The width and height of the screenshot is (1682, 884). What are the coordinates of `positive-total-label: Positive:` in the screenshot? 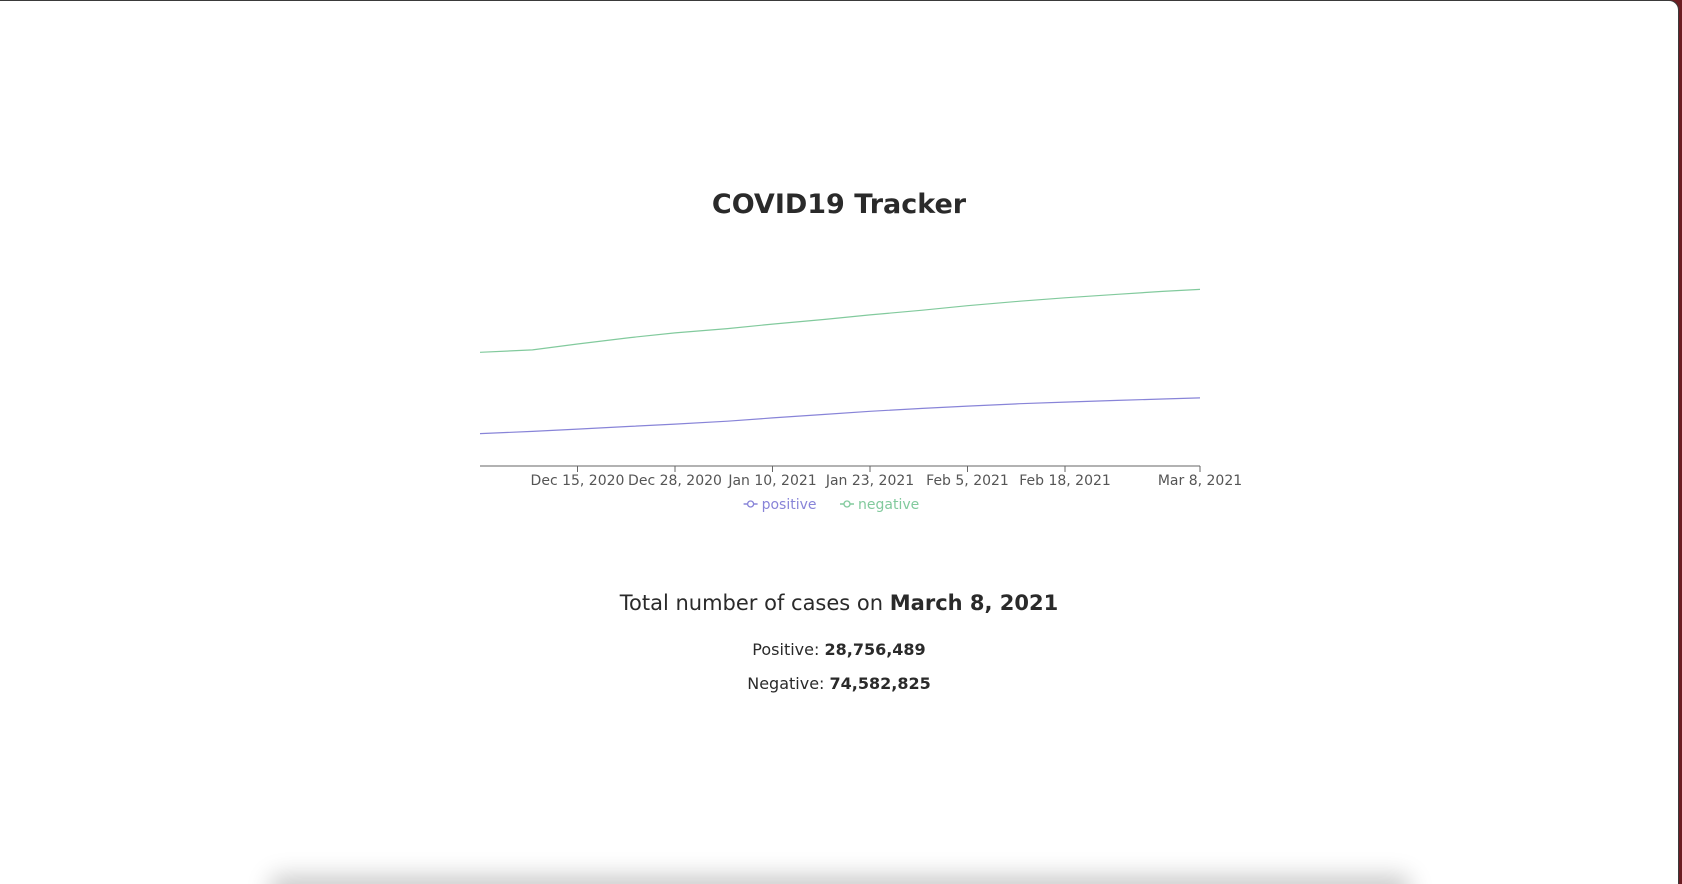 It's located at (786, 649).